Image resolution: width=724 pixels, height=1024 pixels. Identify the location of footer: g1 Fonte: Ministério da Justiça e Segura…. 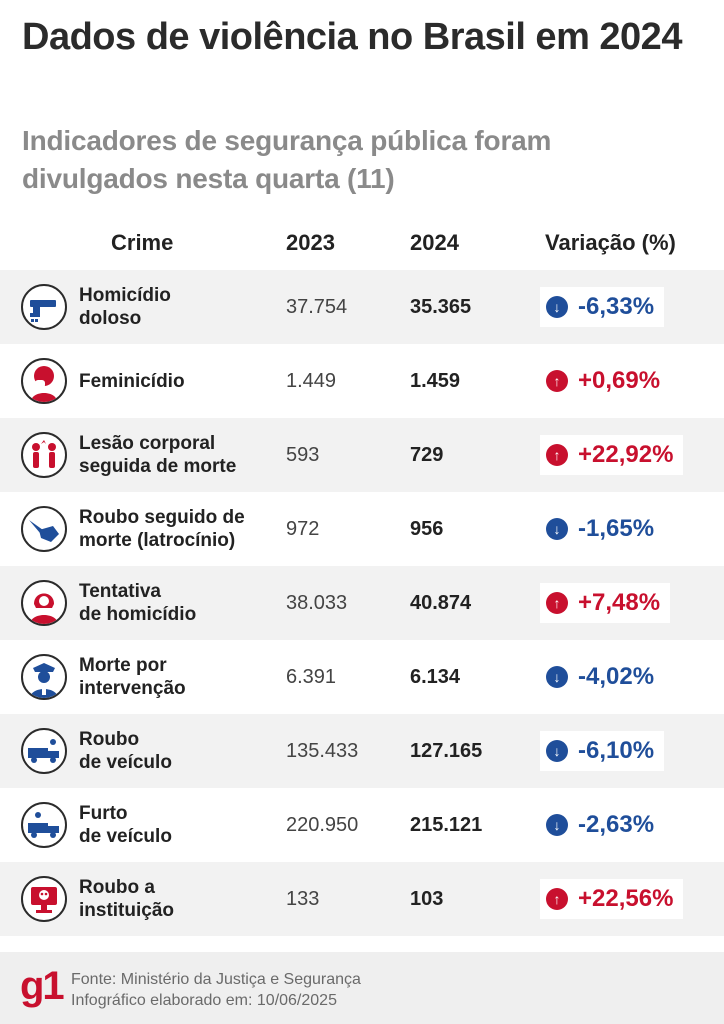
(362, 988).